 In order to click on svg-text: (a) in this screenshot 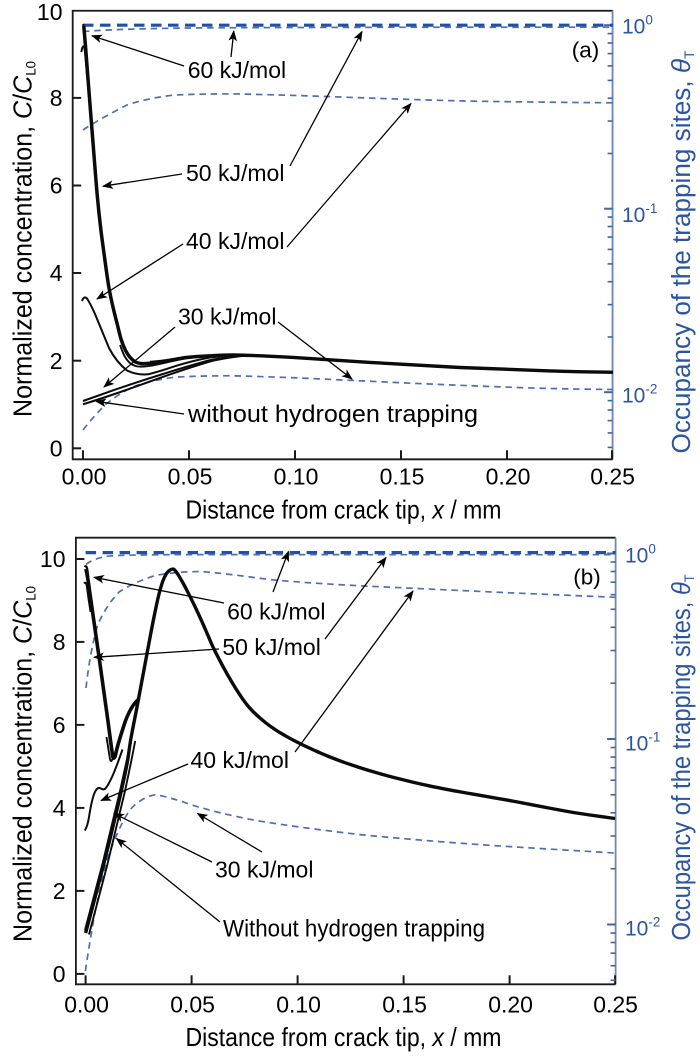, I will do `click(586, 50)`.